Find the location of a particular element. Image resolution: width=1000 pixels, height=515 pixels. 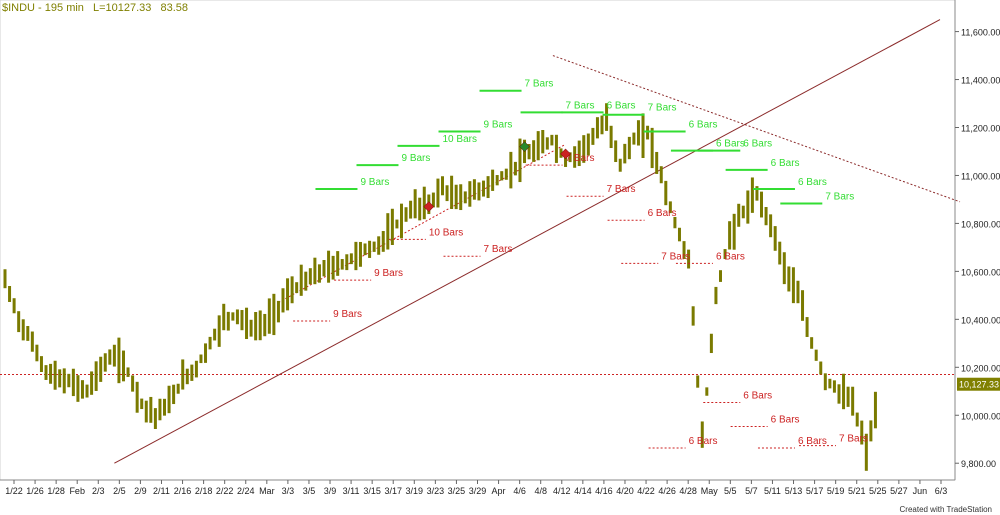

chart-header: $INDU - 195 min L=10127.33 83.58 is located at coordinates (98, 8).